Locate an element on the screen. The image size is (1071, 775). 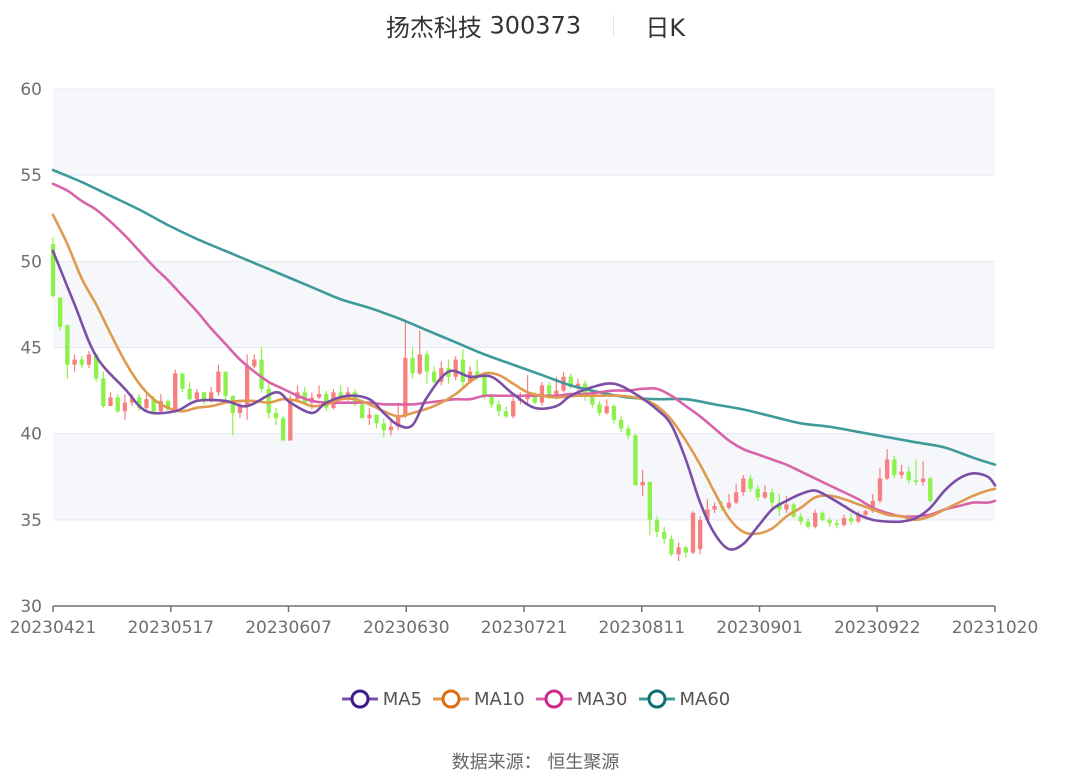
legend-item-ma5: MA5 is located at coordinates (381, 699).